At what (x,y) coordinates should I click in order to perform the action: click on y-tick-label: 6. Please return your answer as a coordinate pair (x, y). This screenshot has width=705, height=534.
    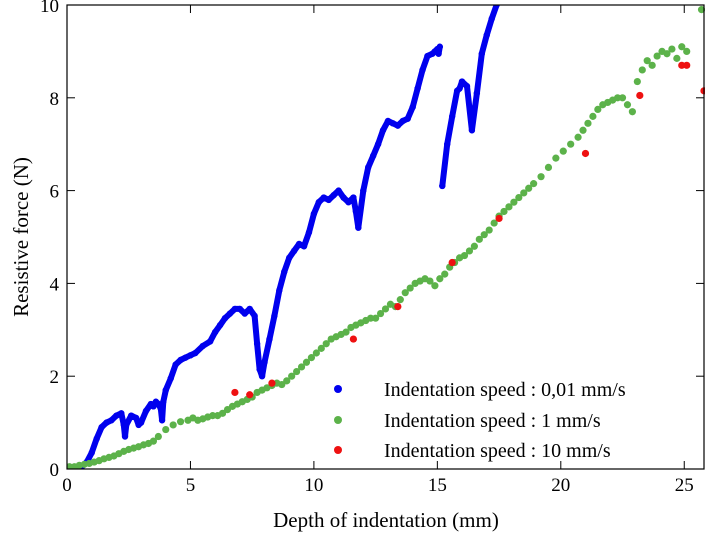
    Looking at the image, I should click on (55, 192).